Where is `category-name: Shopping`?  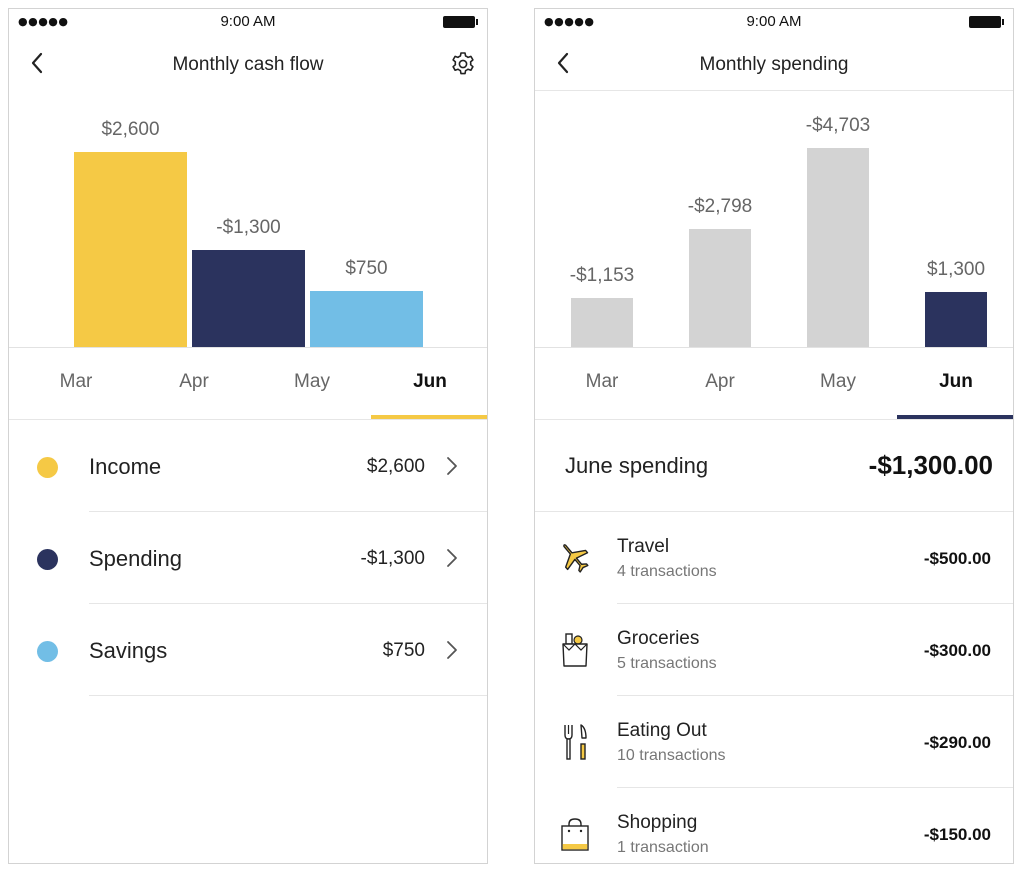 category-name: Shopping is located at coordinates (657, 822).